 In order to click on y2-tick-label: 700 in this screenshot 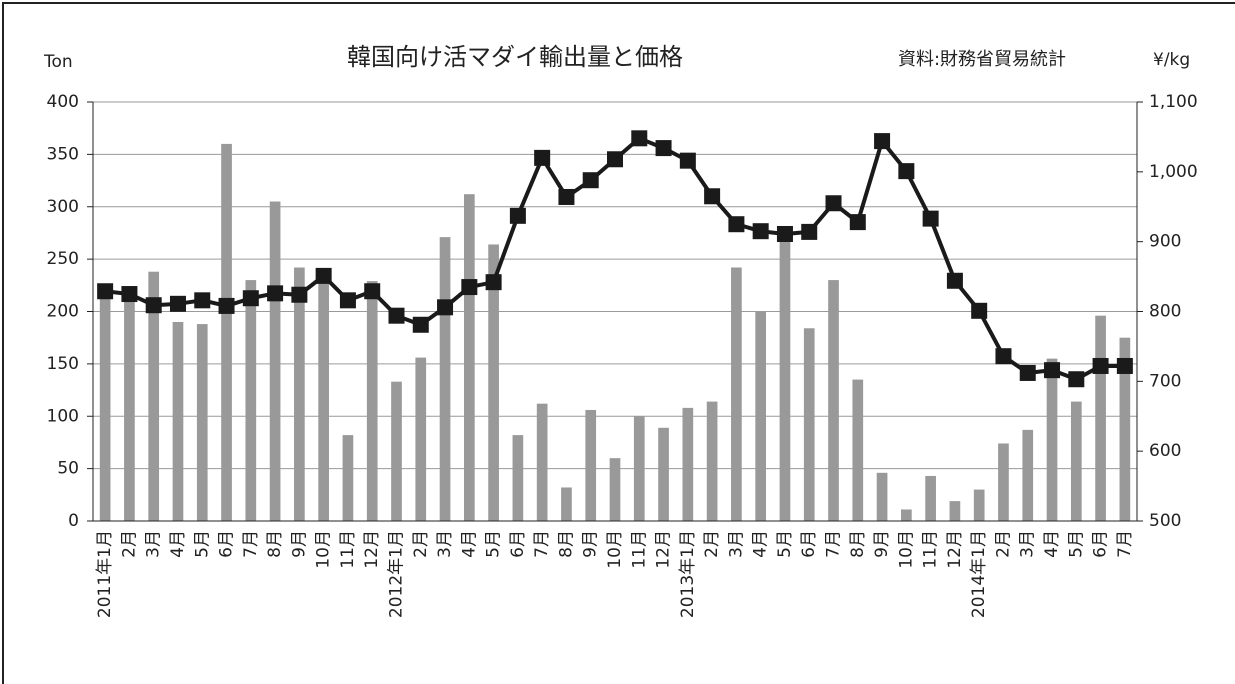, I will do `click(1165, 381)`.